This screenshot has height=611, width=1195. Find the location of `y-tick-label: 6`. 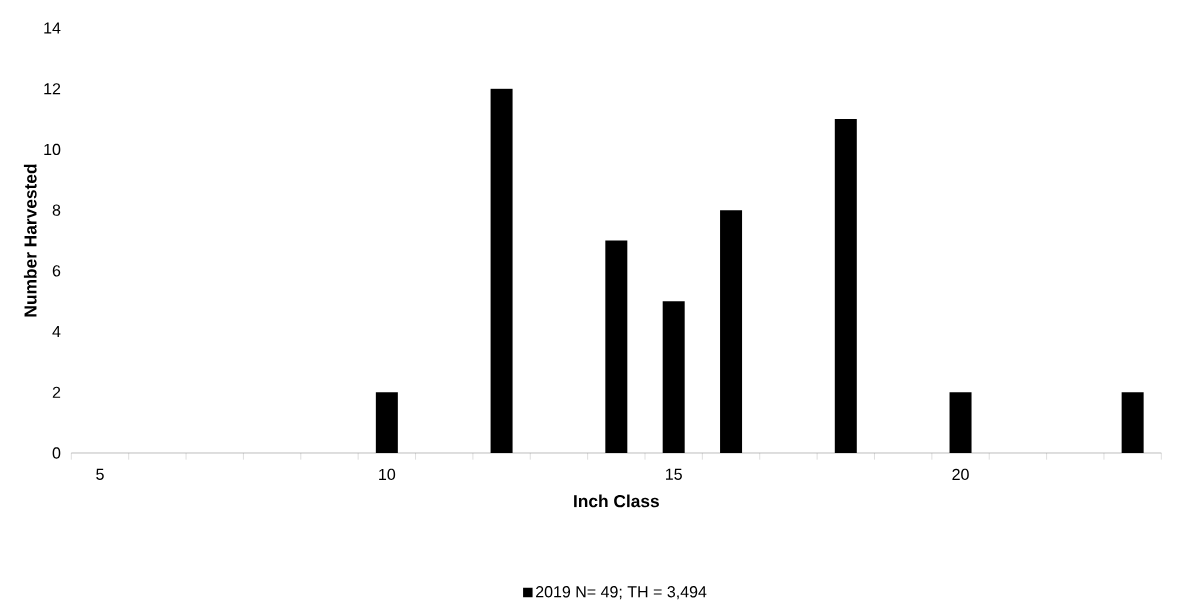

y-tick-label: 6 is located at coordinates (56, 271).